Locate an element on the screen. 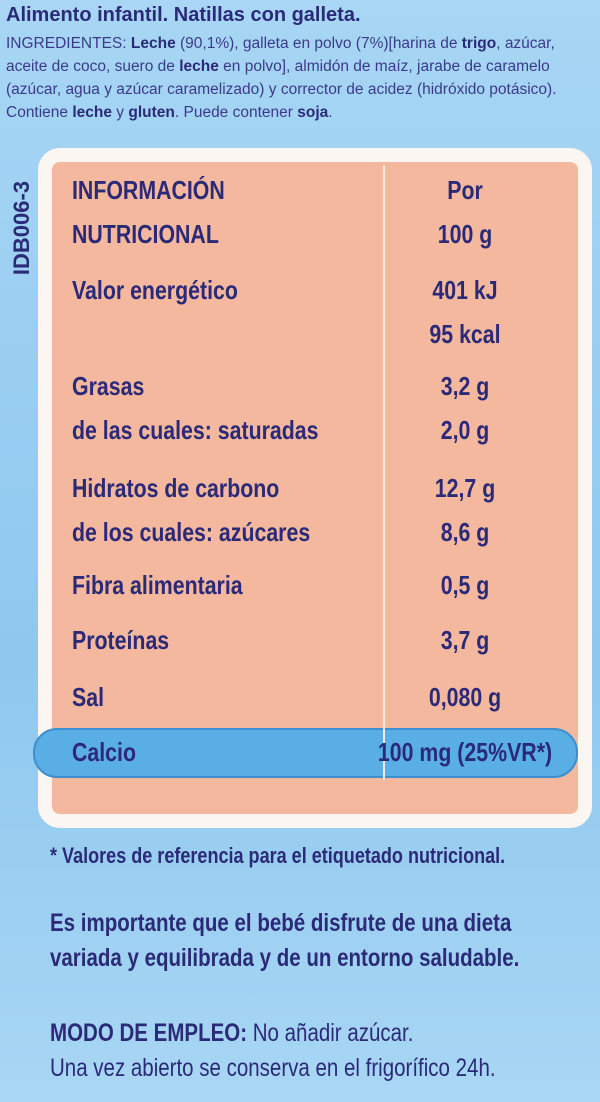  ingredient-part: trigo is located at coordinates (479, 43).